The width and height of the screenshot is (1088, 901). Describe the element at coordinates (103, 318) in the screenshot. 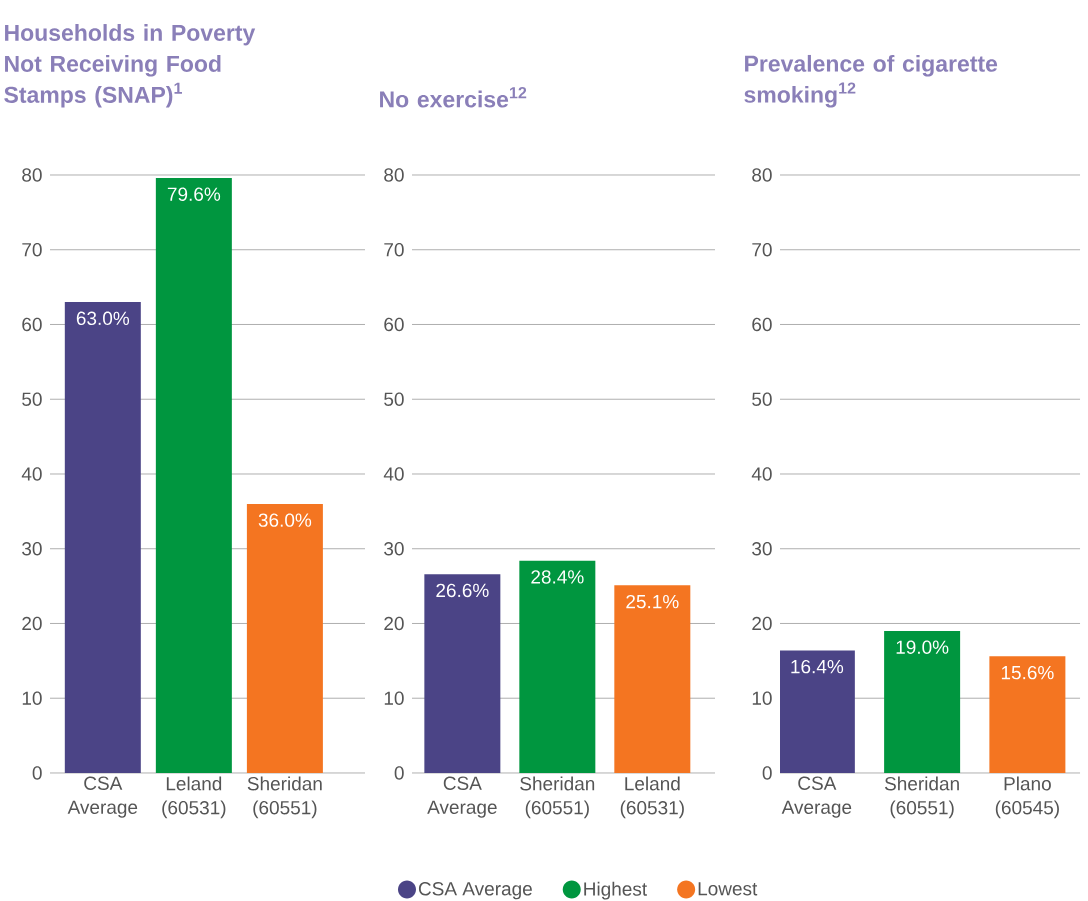

I see `data-label: 63.0%` at that location.